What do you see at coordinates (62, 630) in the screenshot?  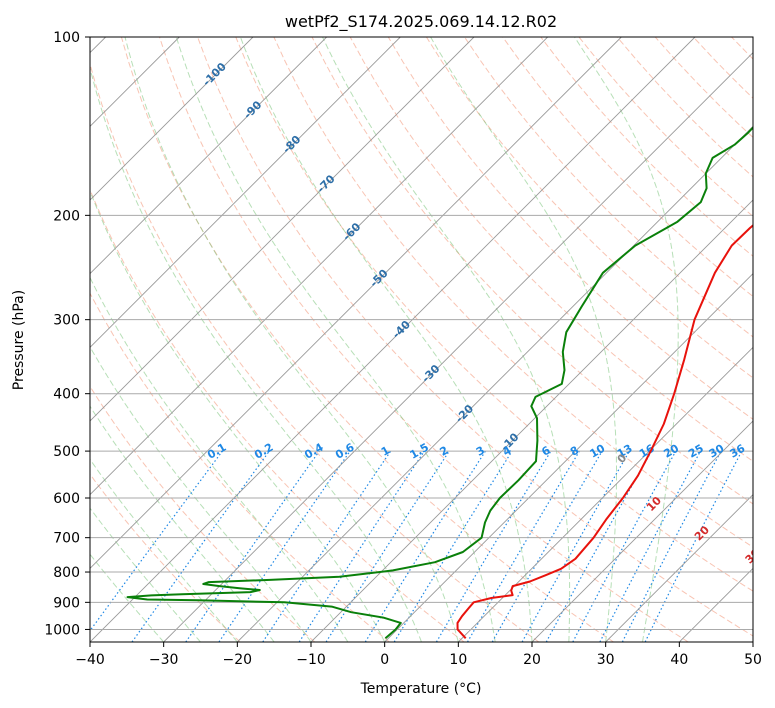 I see `y-tick-label: 1000` at bounding box center [62, 630].